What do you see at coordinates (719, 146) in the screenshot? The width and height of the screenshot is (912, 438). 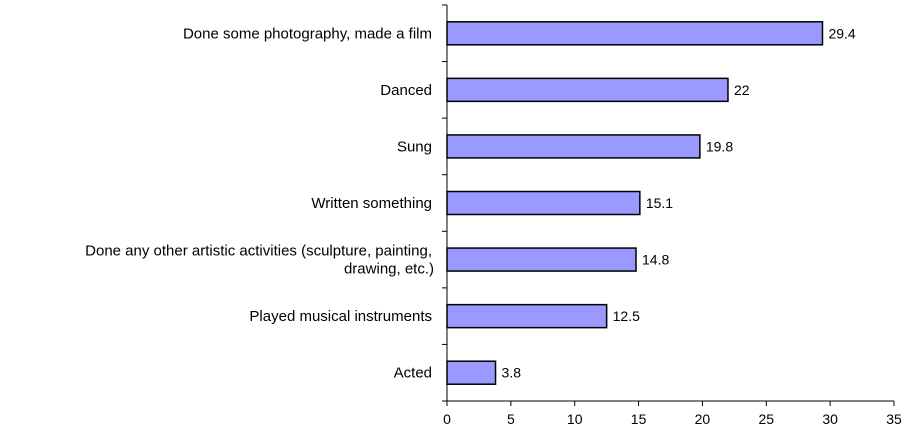 I see `data-label: 19.8` at bounding box center [719, 146].